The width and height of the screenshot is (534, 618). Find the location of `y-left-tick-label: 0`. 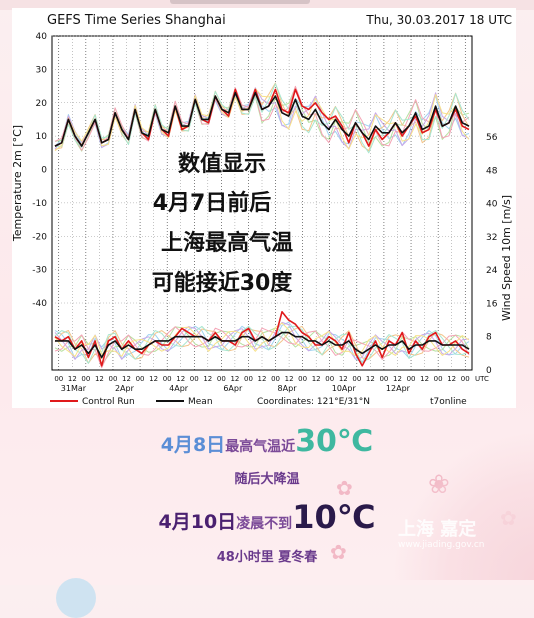

y-left-tick-label: 0 is located at coordinates (44, 171).